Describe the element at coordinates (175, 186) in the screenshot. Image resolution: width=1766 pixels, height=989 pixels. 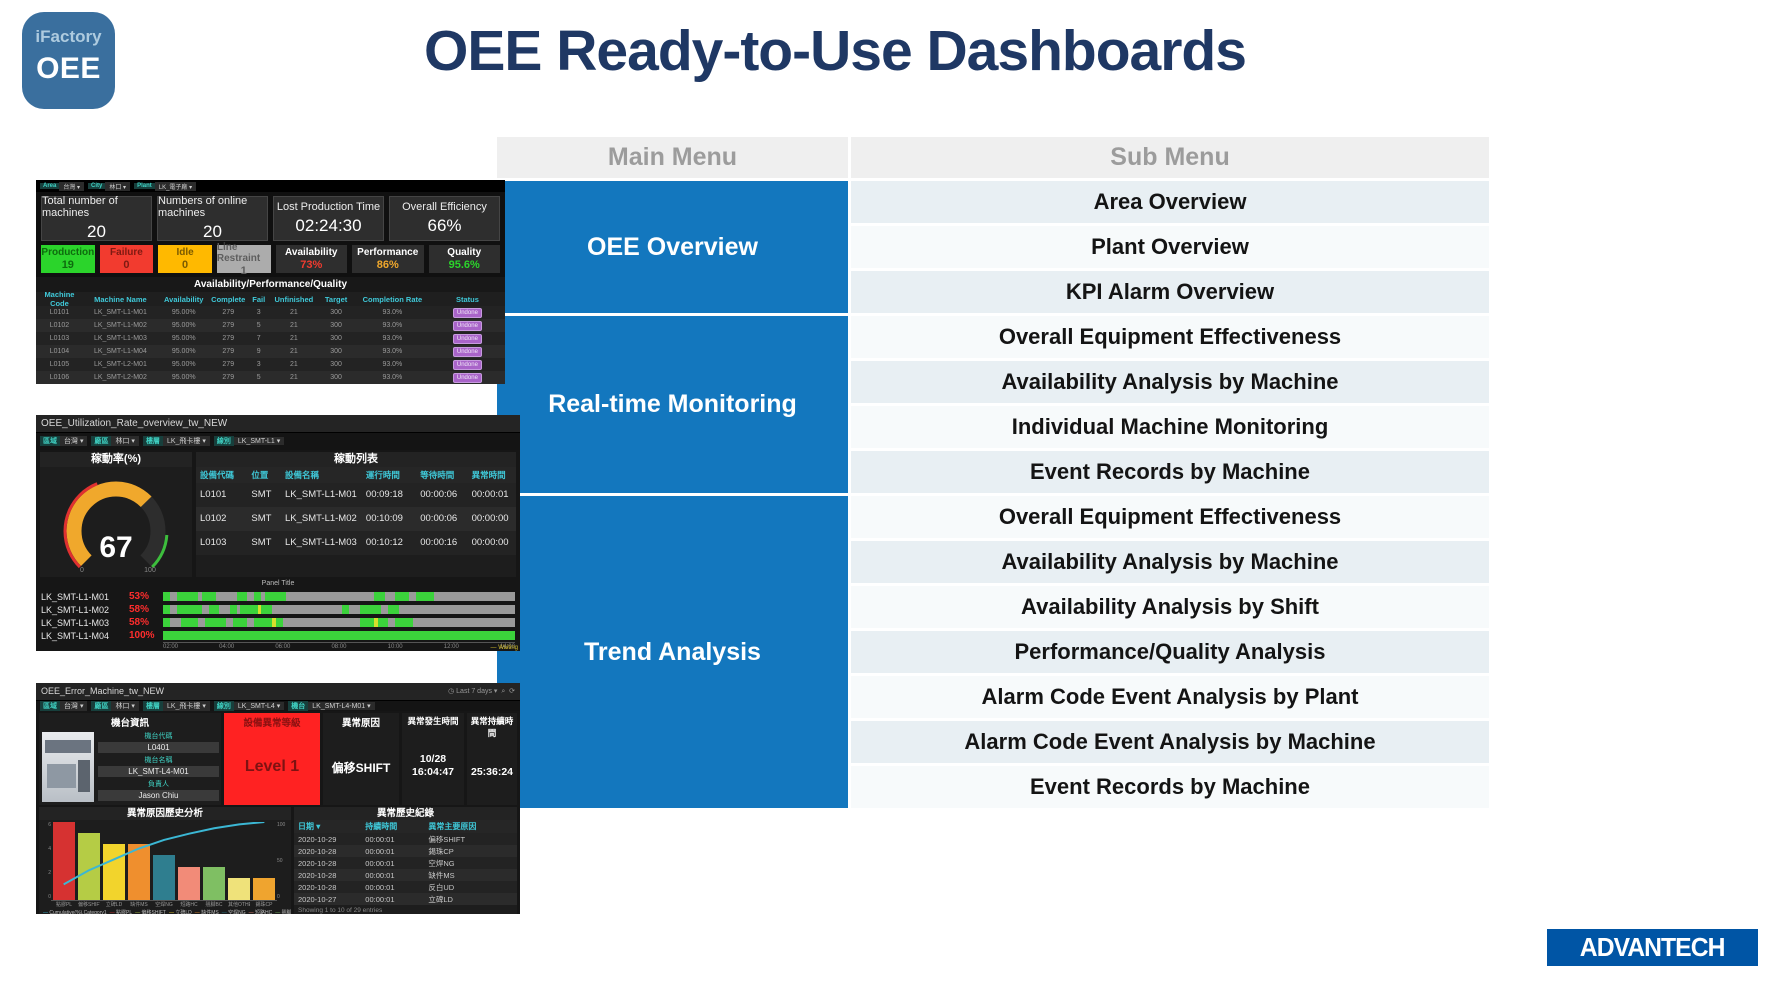
I see `filter-value: LK_電子廠 ▾` at that location.